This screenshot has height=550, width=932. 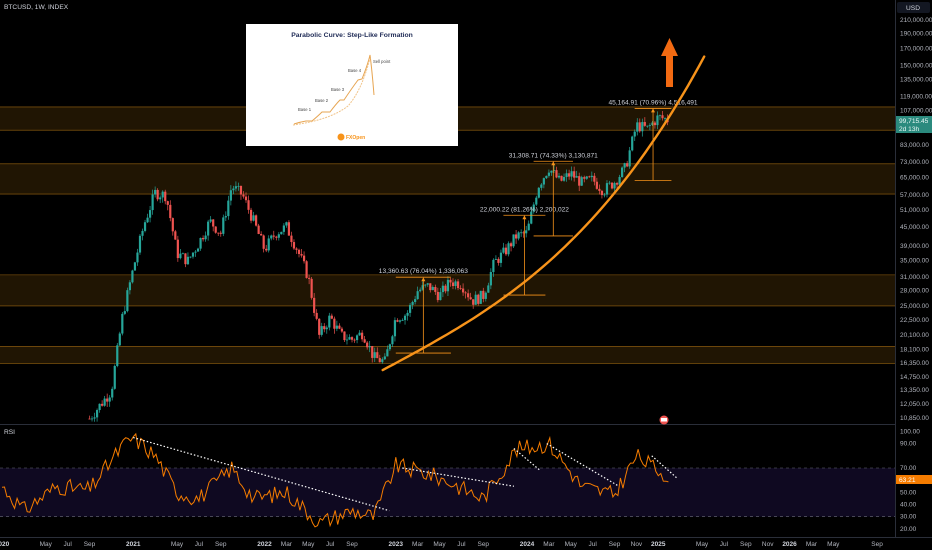 What do you see at coordinates (914, 418) in the screenshot?
I see `price-axis-label: 10,850.00` at bounding box center [914, 418].